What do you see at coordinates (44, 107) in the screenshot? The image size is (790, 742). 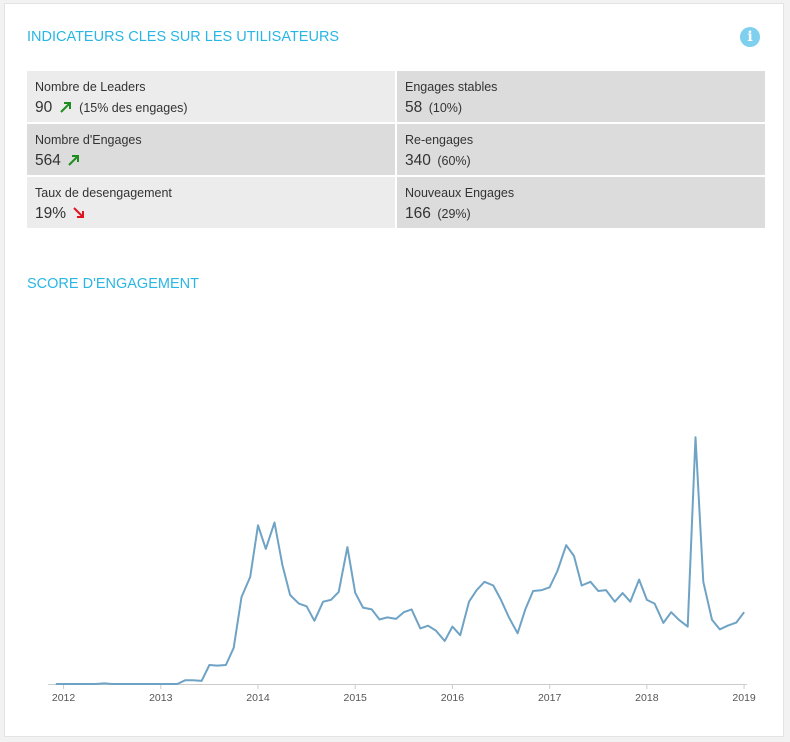 I see `kpi-value: 90` at bounding box center [44, 107].